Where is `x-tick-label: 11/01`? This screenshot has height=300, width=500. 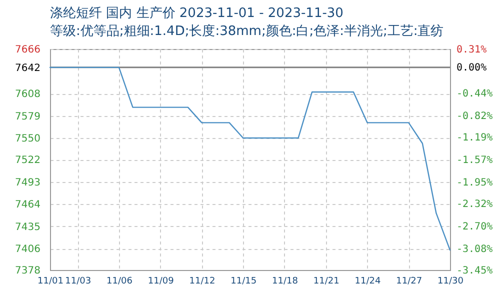 x-tick-label: 11/01 is located at coordinates (51, 281).